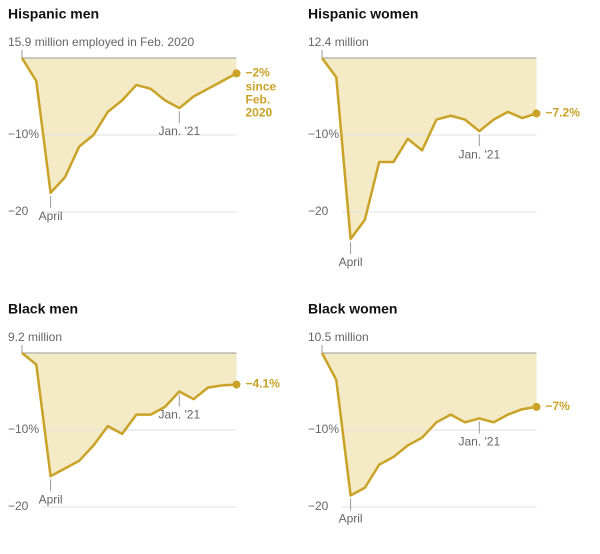  What do you see at coordinates (352, 309) in the screenshot?
I see `chart-title: Black women` at bounding box center [352, 309].